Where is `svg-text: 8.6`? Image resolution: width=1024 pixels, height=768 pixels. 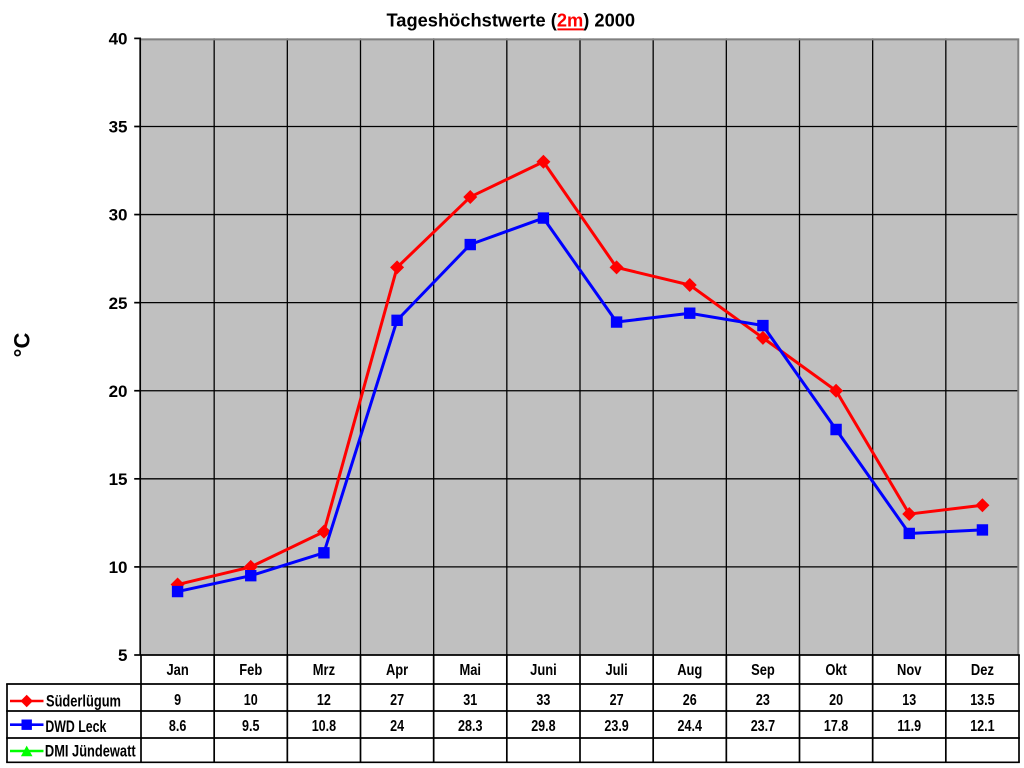 svg-text: 8.6 is located at coordinates (178, 726).